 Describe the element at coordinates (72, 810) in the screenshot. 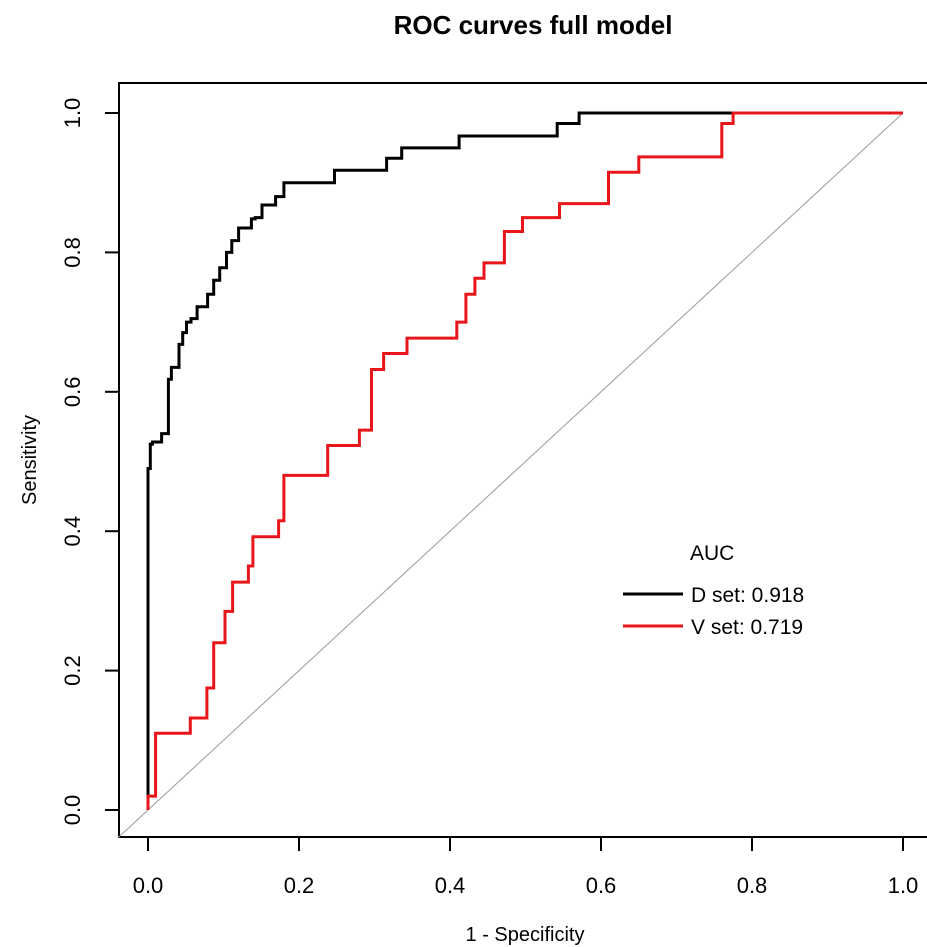

I see `y-tick-label: 0.0` at that location.